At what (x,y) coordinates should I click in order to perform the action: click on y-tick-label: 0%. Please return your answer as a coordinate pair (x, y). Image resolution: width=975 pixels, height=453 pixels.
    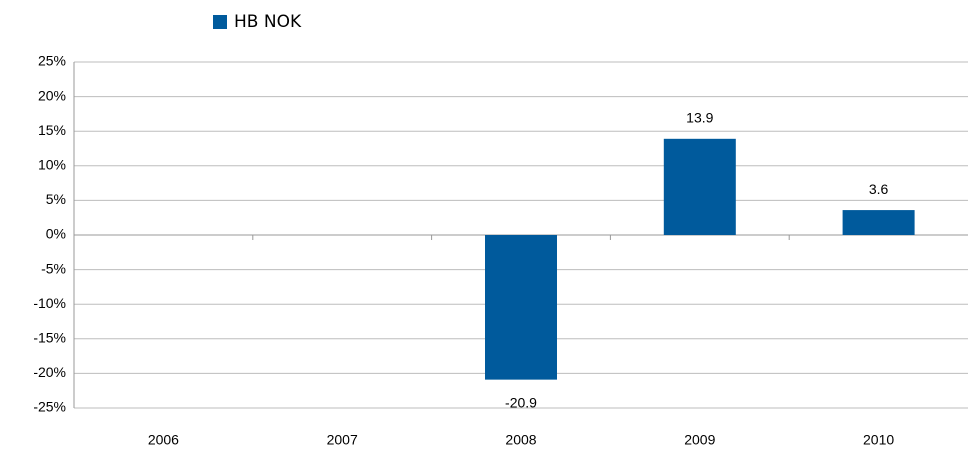
    Looking at the image, I should click on (56, 234).